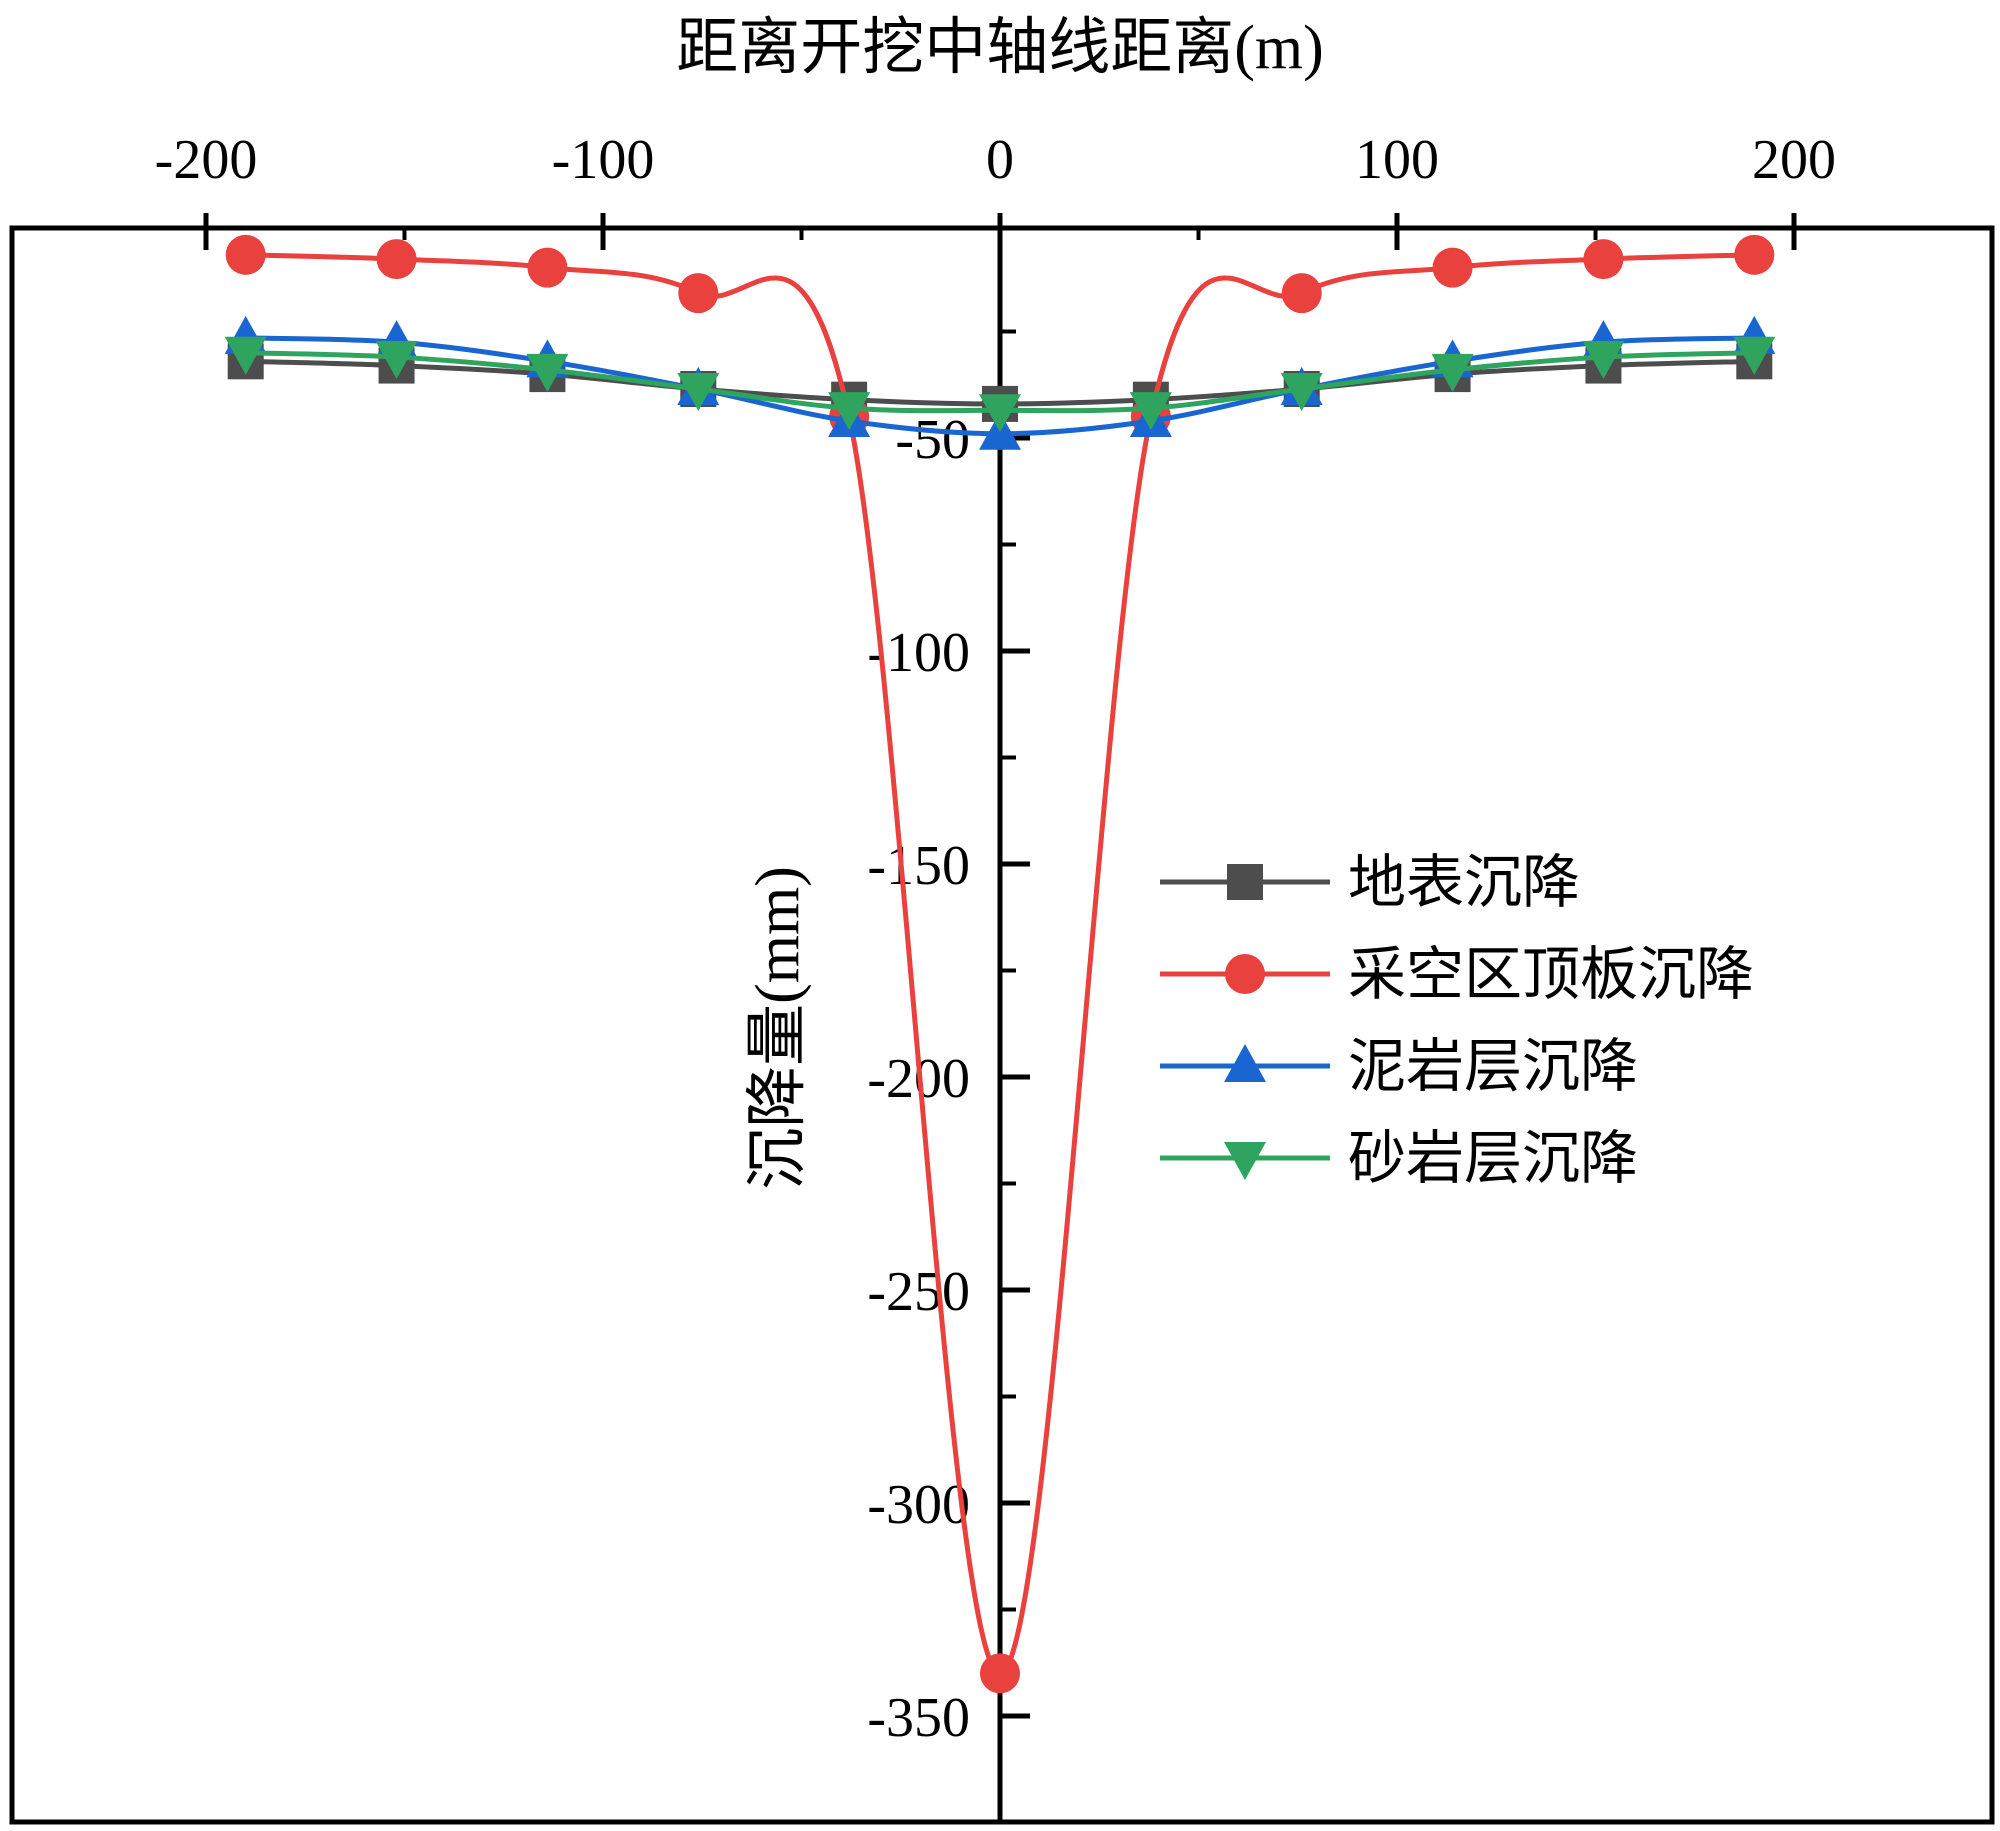 Image resolution: width=2000 pixels, height=1831 pixels. Describe the element at coordinates (918, 1292) in the screenshot. I see `y-tick-label: -250` at that location.